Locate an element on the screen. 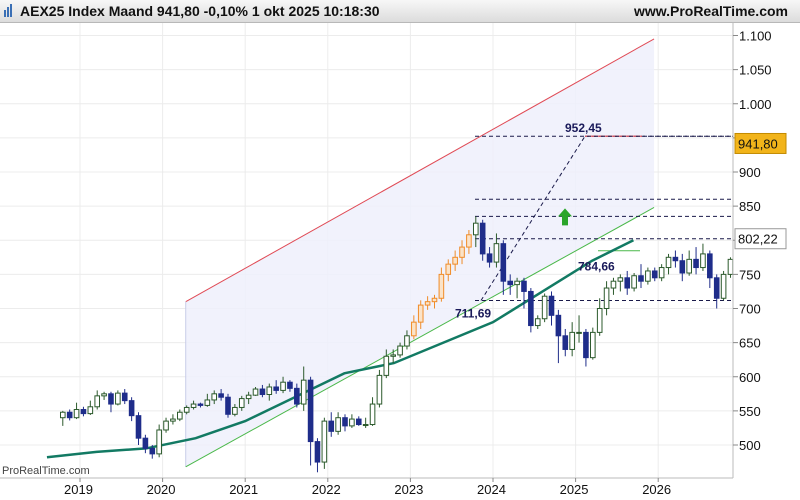 The width and height of the screenshot is (800, 500). annotation-high: 952,45 is located at coordinates (583, 128).